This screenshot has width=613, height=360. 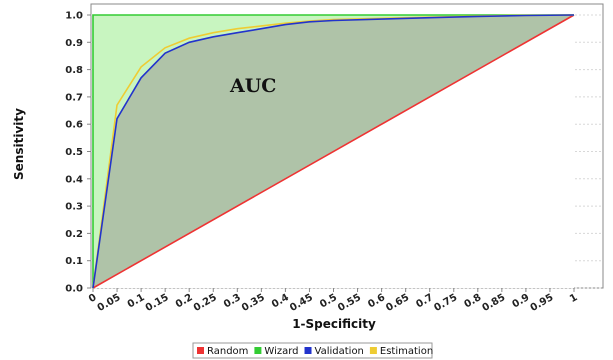 I want to click on x-tick-label: 0.75, so click(x=445, y=303).